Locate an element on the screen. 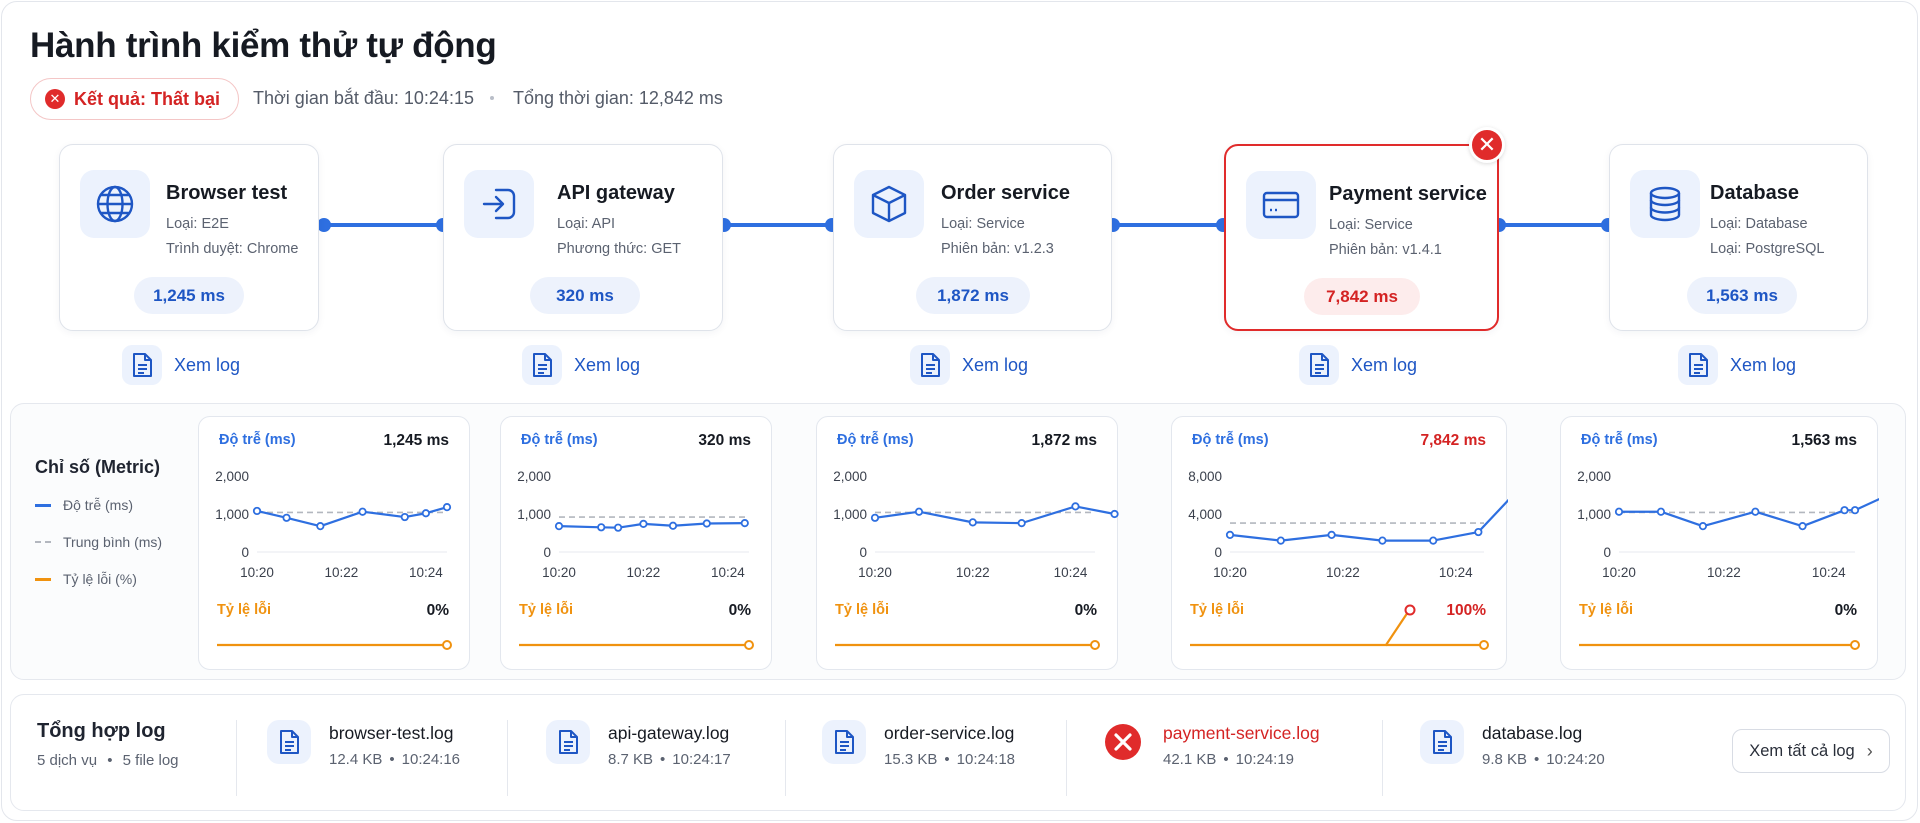  log-file-browser-test: browser-test.log 12.4 KB • 10:24:16 is located at coordinates (382, 750).